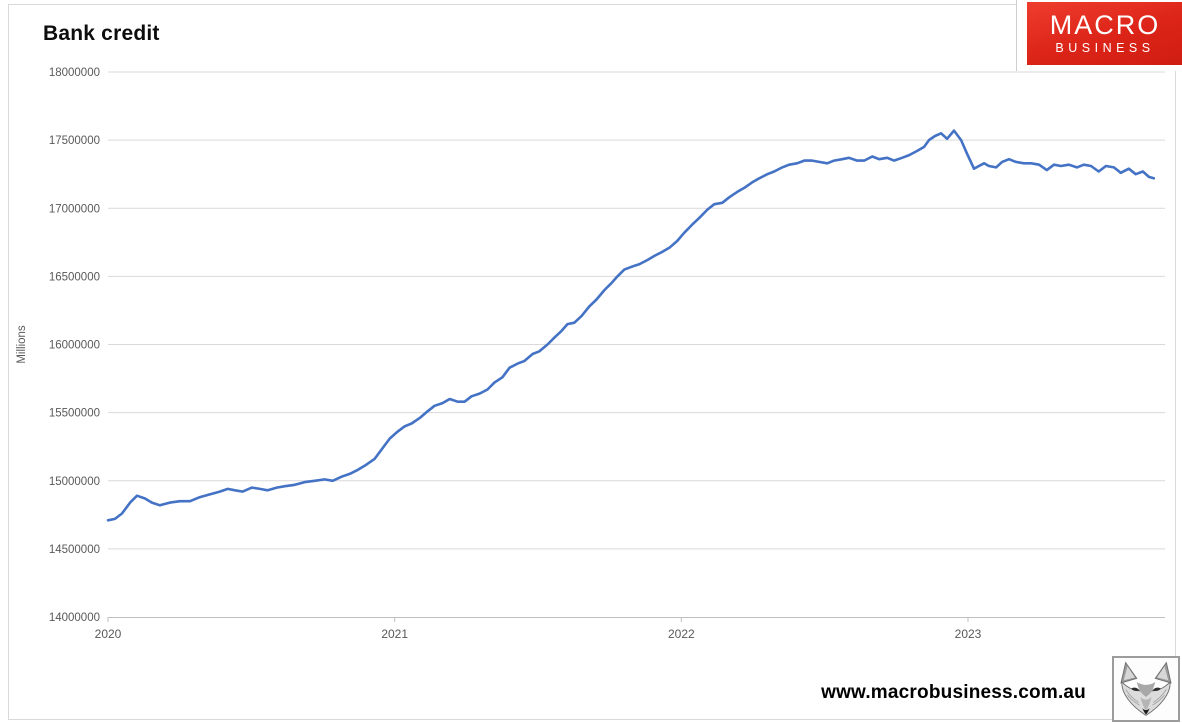 Image resolution: width=1182 pixels, height=723 pixels. Describe the element at coordinates (74, 277) in the screenshot. I see `y-tick-label: 16500000` at that location.